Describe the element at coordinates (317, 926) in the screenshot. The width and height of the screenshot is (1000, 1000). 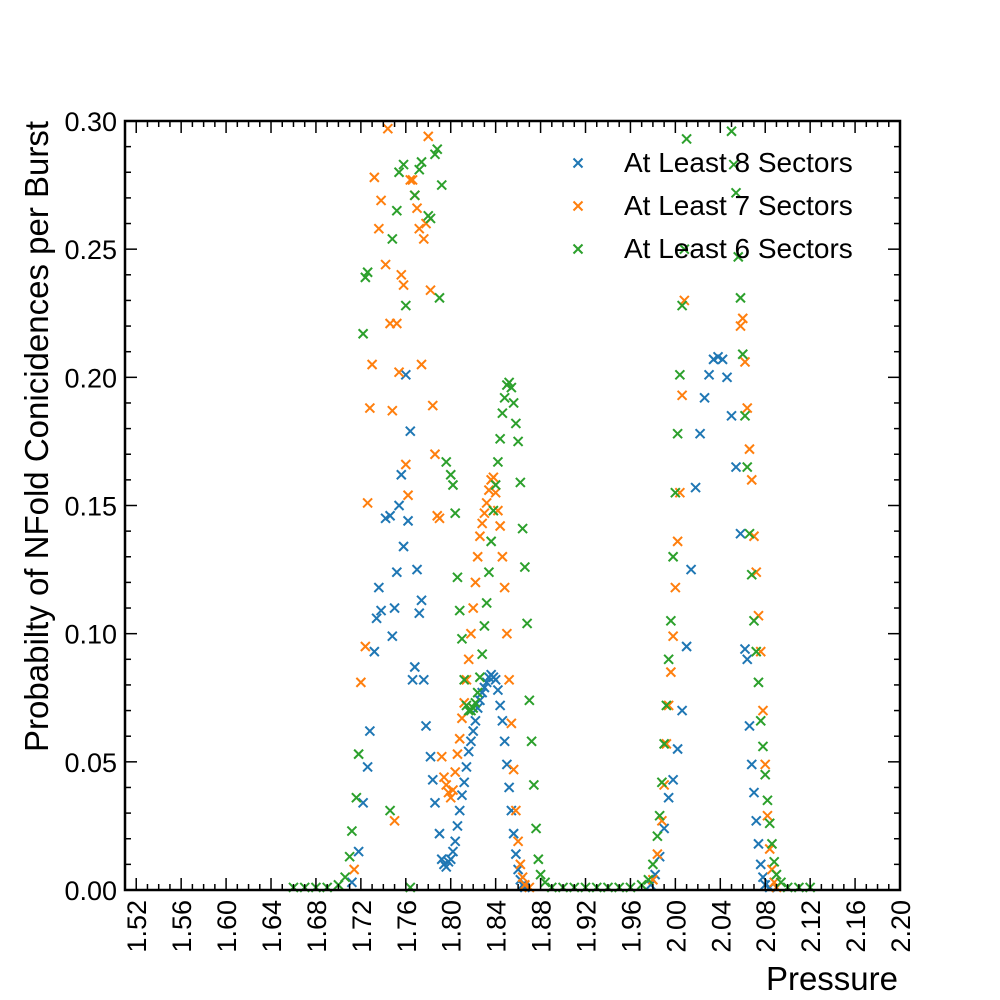
I see `x-tick-label: 1.68` at that location.